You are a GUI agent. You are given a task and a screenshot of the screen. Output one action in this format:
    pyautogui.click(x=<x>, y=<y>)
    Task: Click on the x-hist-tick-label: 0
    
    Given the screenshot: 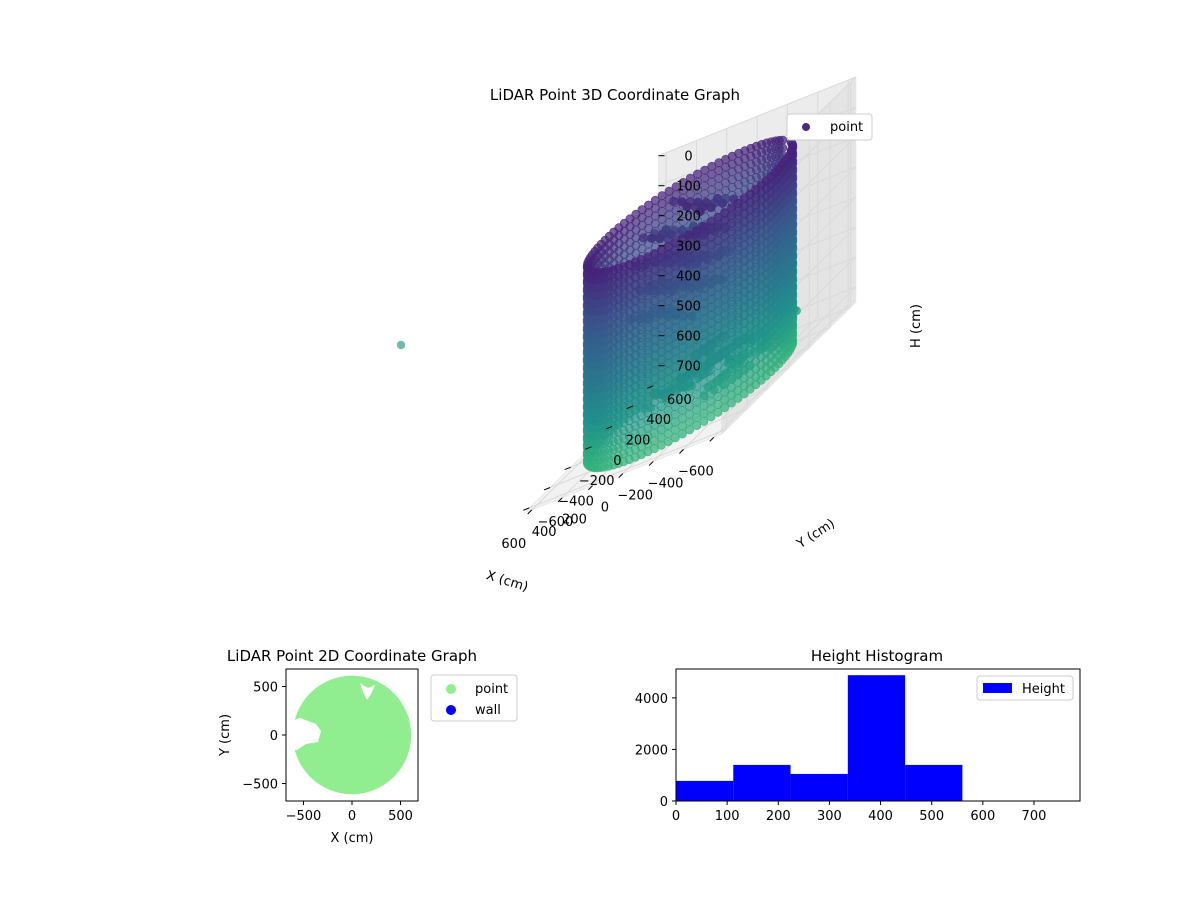 What is the action you would take?
    pyautogui.click(x=676, y=816)
    